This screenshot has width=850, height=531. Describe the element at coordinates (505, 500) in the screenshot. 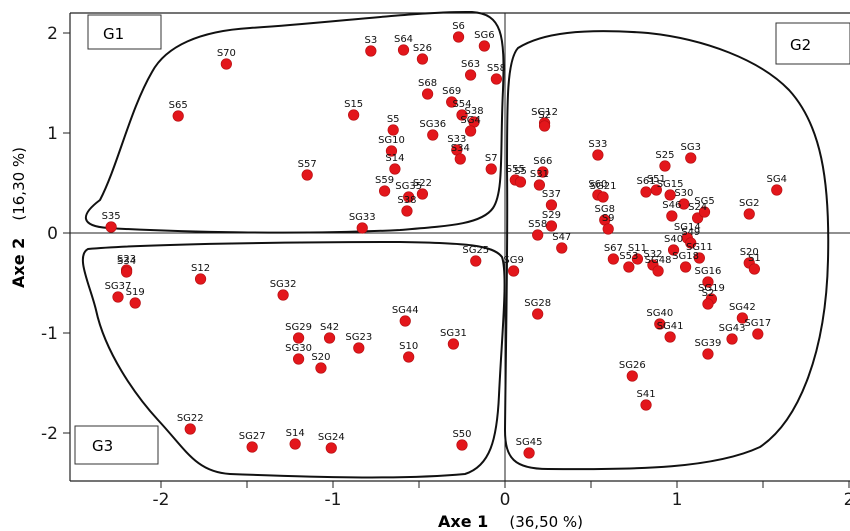

I see `x-tick-label: 0` at that location.